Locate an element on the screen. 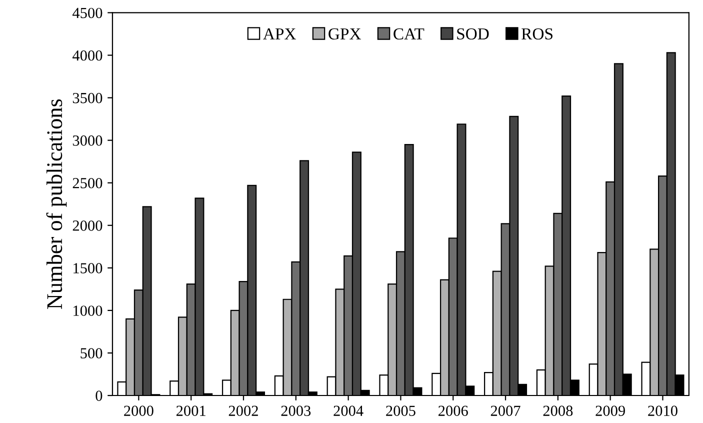 Image resolution: width=703 pixels, height=423 pixels. x-tick-label: 2002 is located at coordinates (243, 411).